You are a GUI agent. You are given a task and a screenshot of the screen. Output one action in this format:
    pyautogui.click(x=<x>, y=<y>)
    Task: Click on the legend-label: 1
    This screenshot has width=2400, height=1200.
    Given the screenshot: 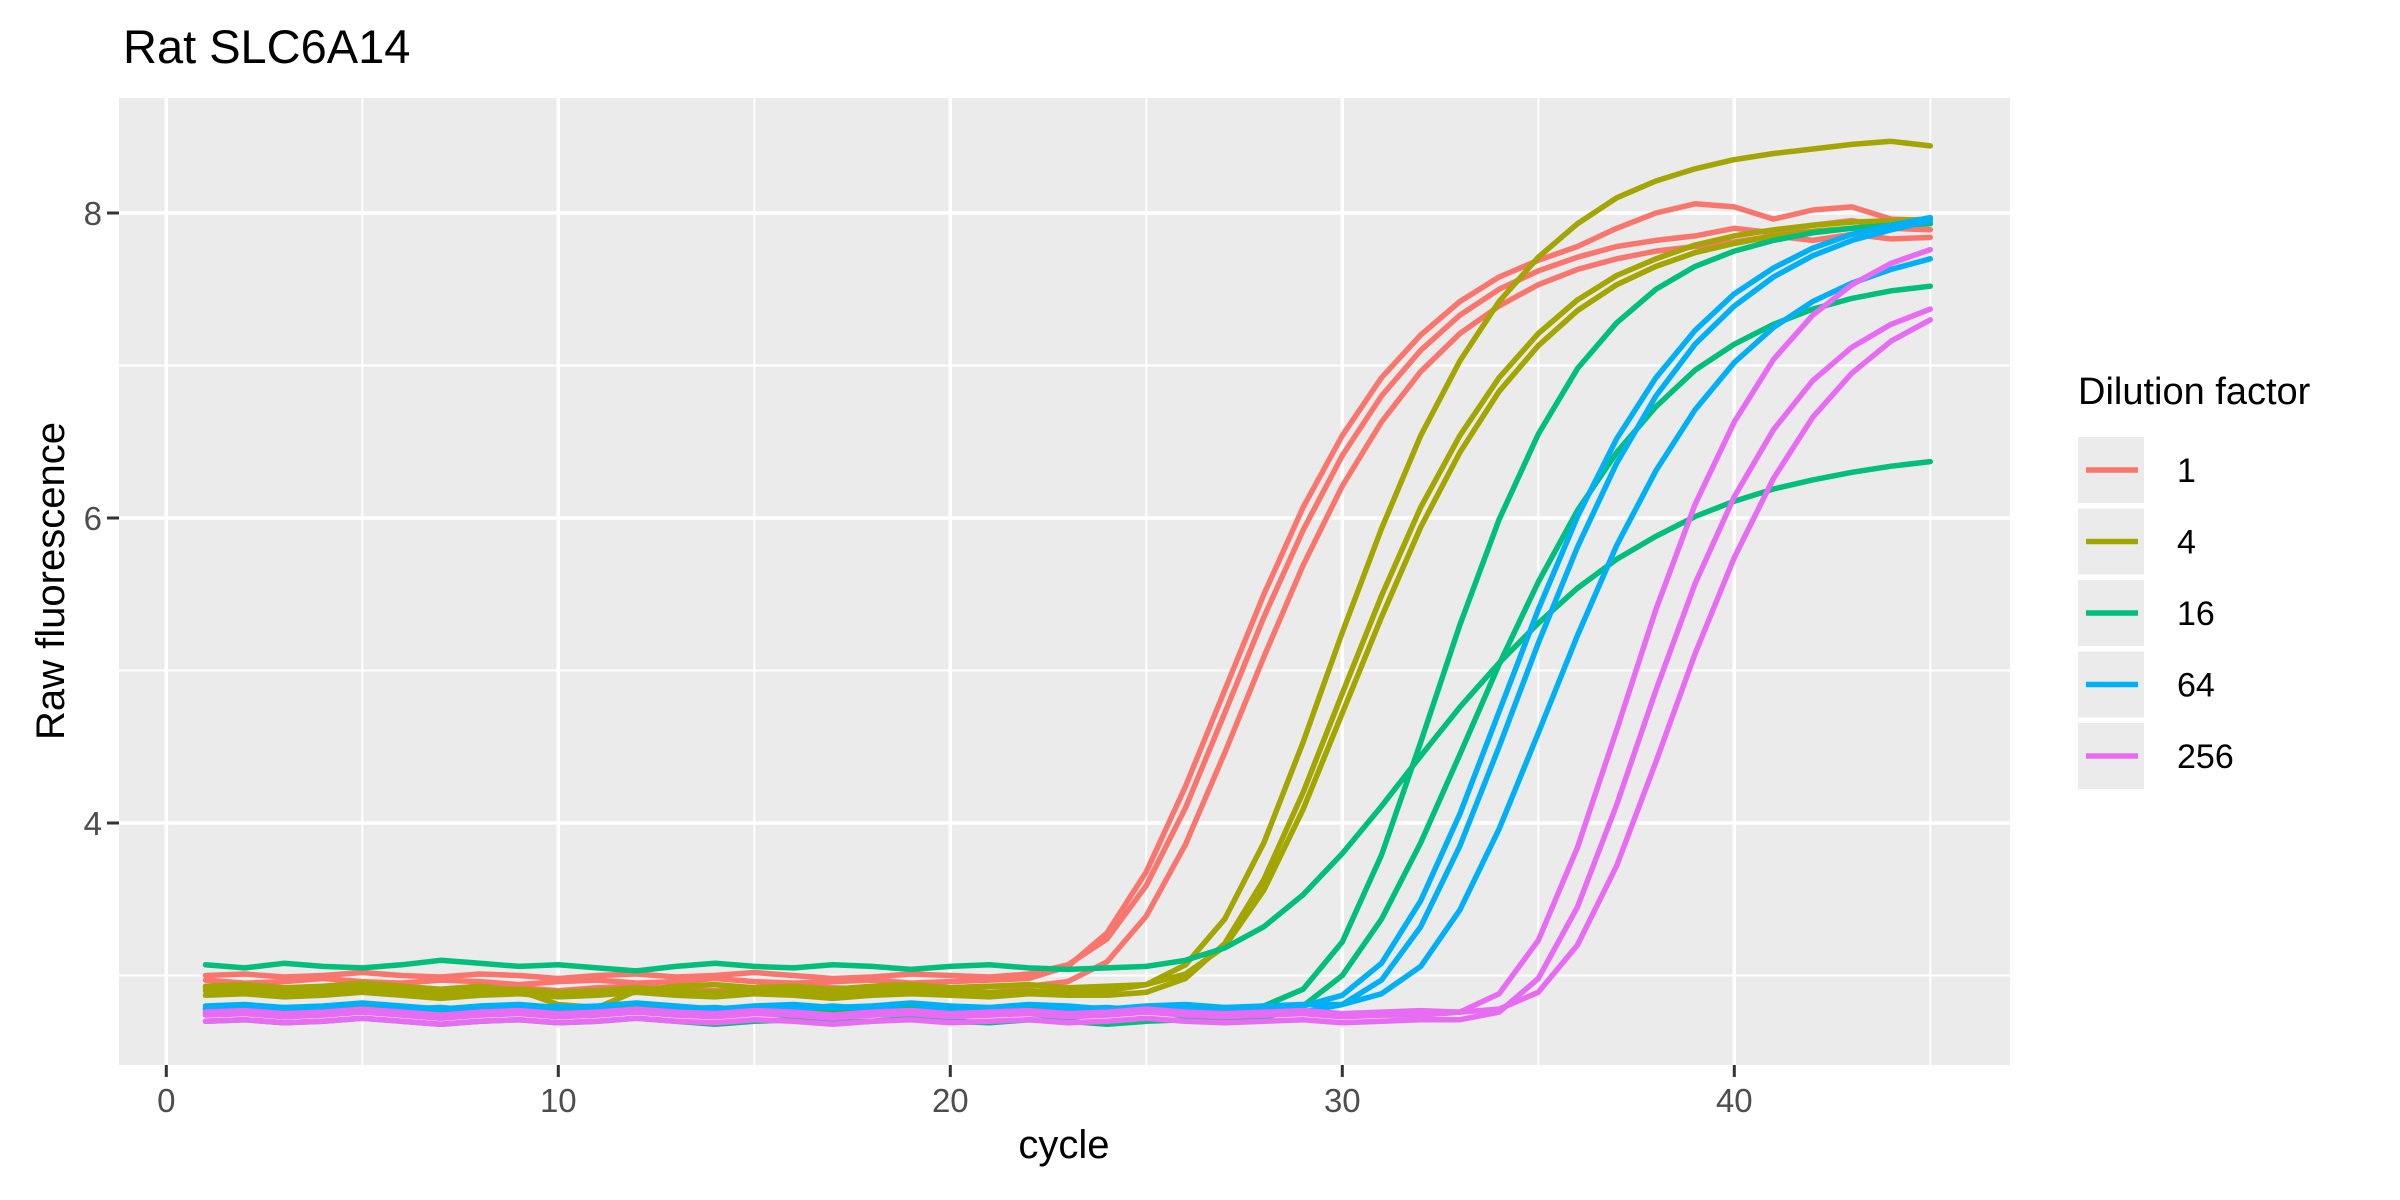 What is the action you would take?
    pyautogui.click(x=2186, y=471)
    